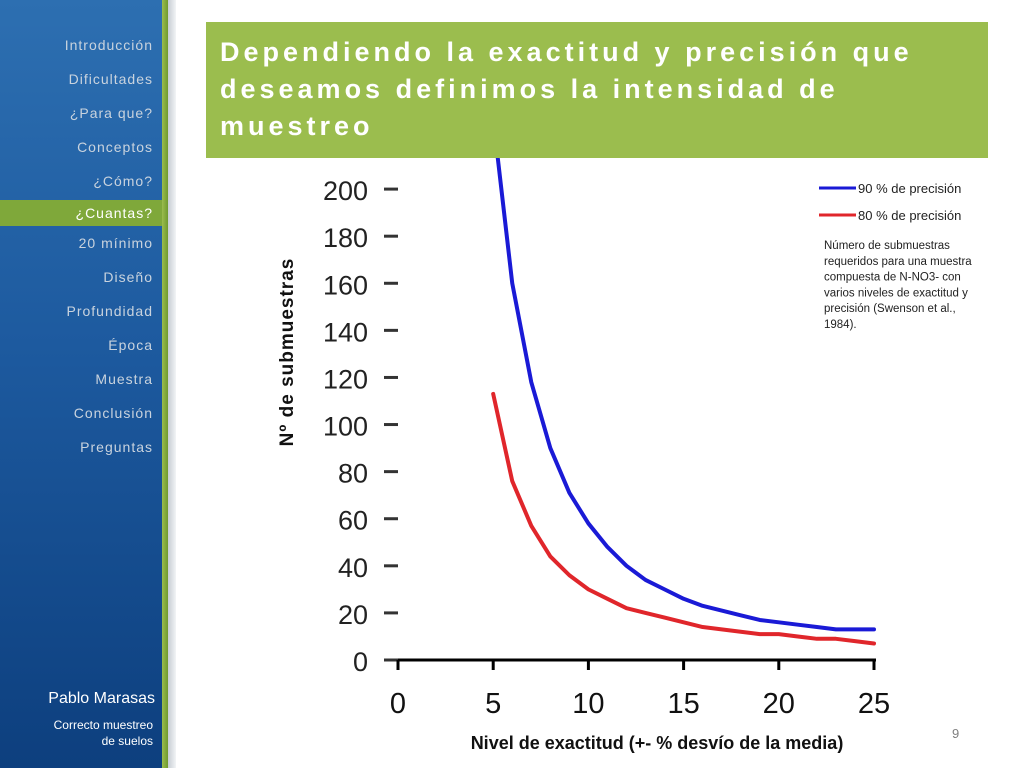  Describe the element at coordinates (353, 615) in the screenshot. I see `y-tick-label: 20` at that location.